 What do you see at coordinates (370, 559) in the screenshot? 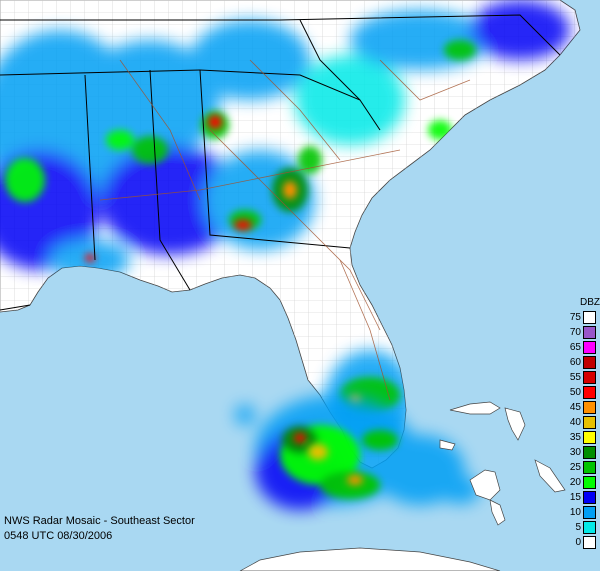
I see `cuba` at bounding box center [370, 559].